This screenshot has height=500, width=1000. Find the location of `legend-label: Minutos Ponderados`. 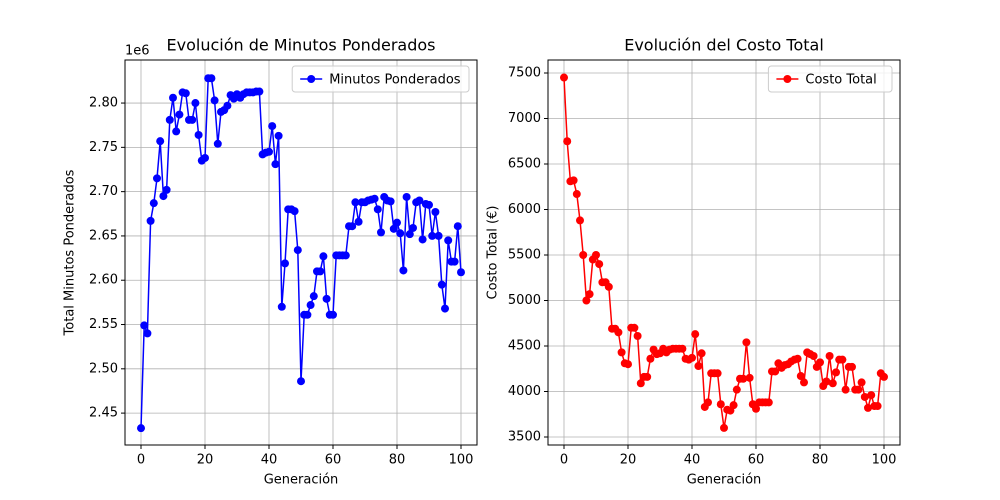

legend-label: Minutos Ponderados is located at coordinates (395, 80).